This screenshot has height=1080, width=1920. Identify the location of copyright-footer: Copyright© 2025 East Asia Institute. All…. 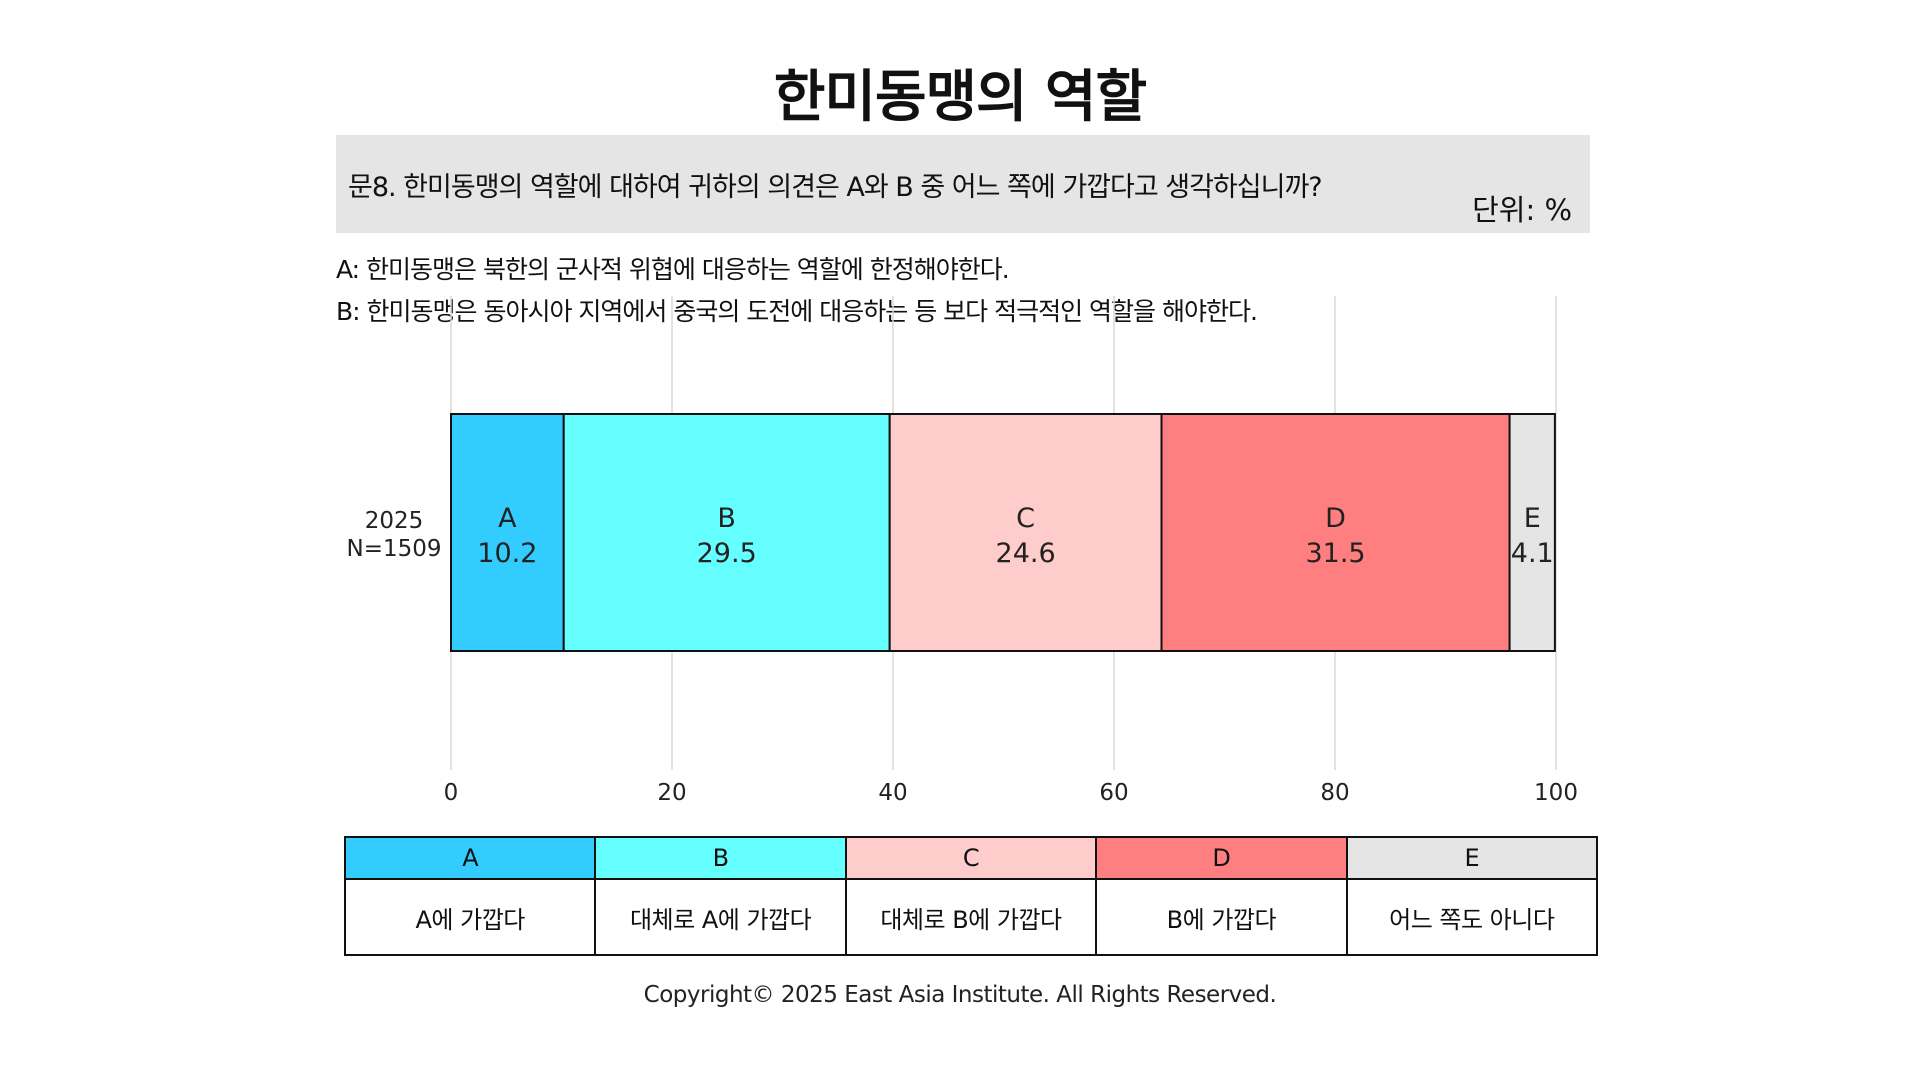
(960, 995).